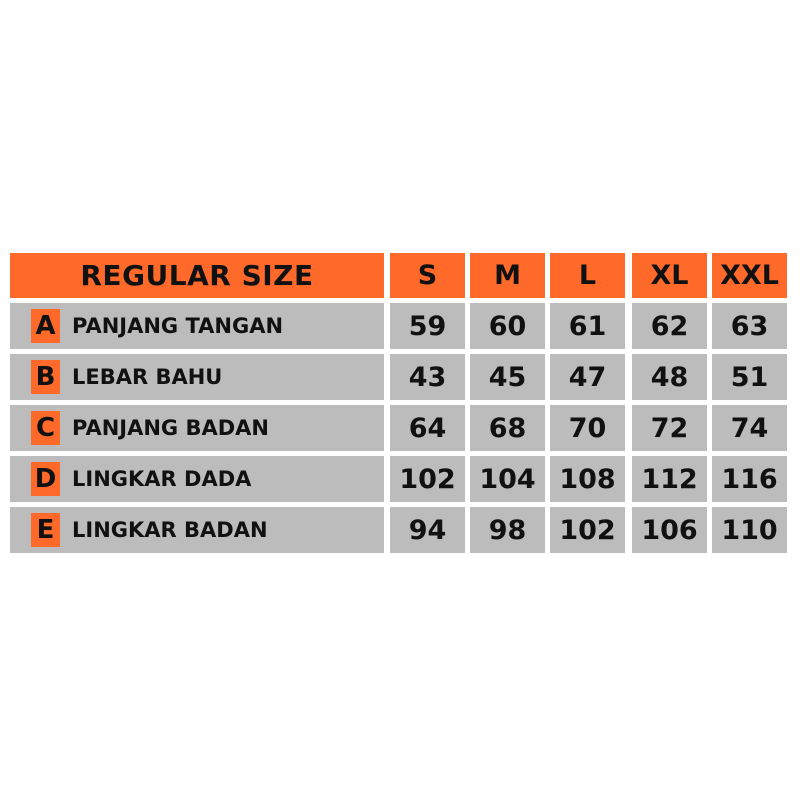 This screenshot has height=800, width=800. I want to click on size-value: 72, so click(669, 428).